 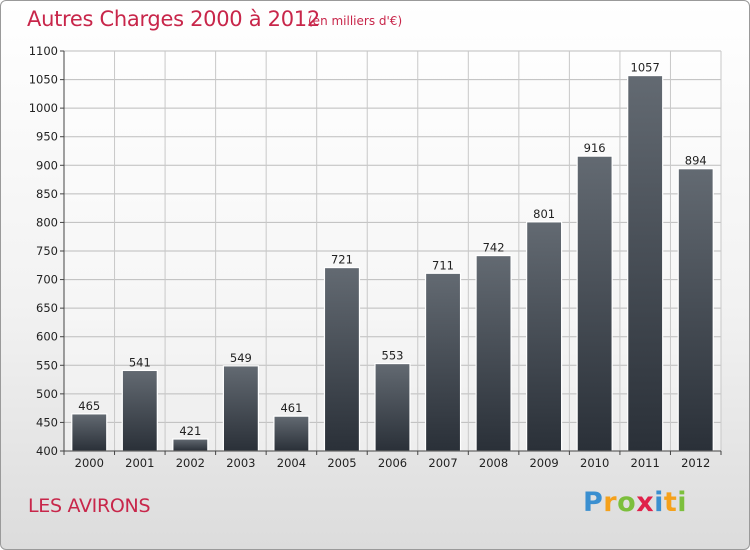 I want to click on bar-2001, so click(x=139, y=410).